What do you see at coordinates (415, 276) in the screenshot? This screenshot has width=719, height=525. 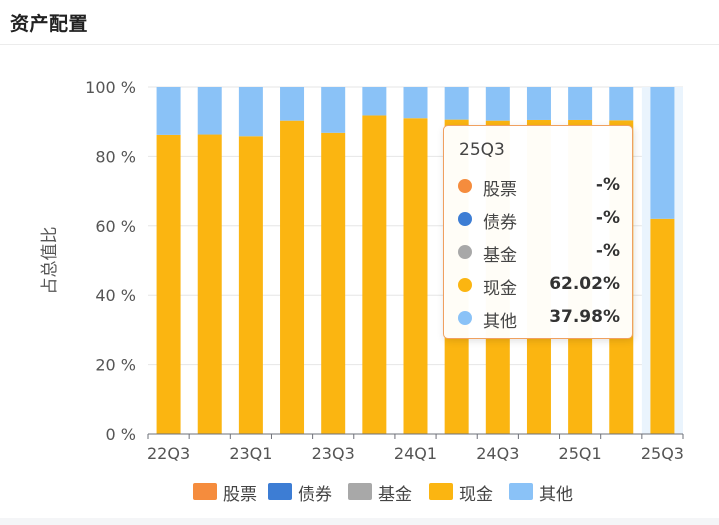 I see `bar-24Q1-现金` at bounding box center [415, 276].